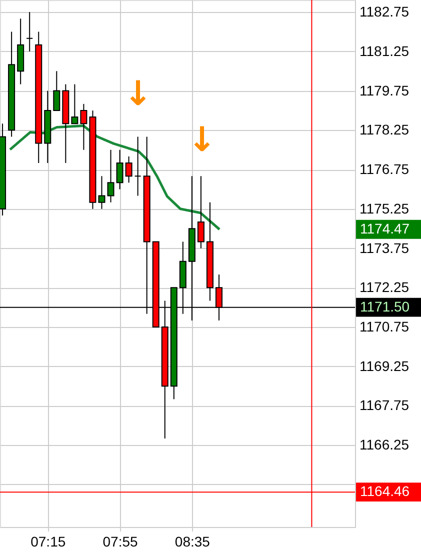  What do you see at coordinates (385, 287) in the screenshot?
I see `y-tick-label: 1172.25` at bounding box center [385, 287].